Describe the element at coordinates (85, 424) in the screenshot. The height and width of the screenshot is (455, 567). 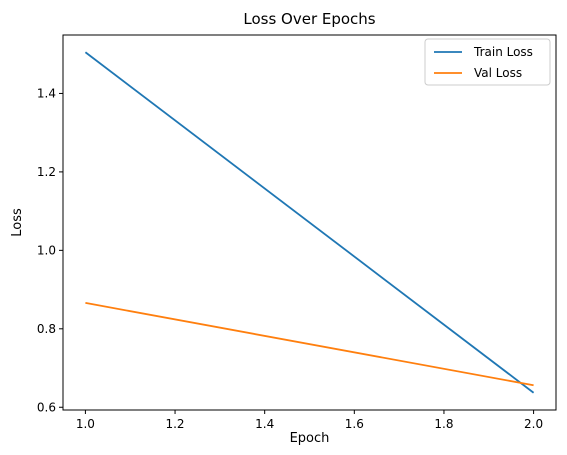
I see `x-tick-label: 1.0` at that location.